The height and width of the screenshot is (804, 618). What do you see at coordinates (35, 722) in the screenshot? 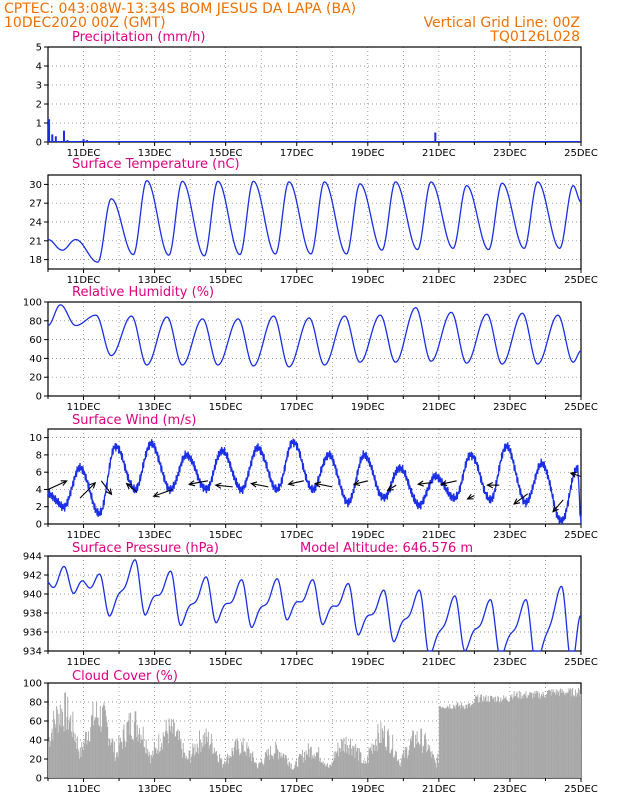
I see `y-tick-label: 60` at bounding box center [35, 722].